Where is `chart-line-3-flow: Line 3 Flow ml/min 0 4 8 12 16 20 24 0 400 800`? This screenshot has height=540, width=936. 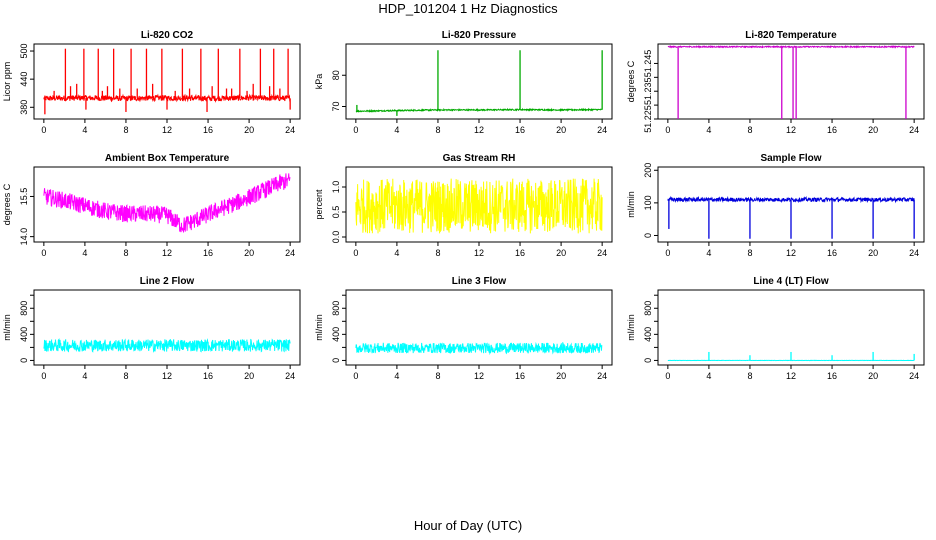
chart-line-3-flow: Line 3 Flow ml/min 0 4 8 12 16 20 24 0 400 800 is located at coordinates (463, 328).